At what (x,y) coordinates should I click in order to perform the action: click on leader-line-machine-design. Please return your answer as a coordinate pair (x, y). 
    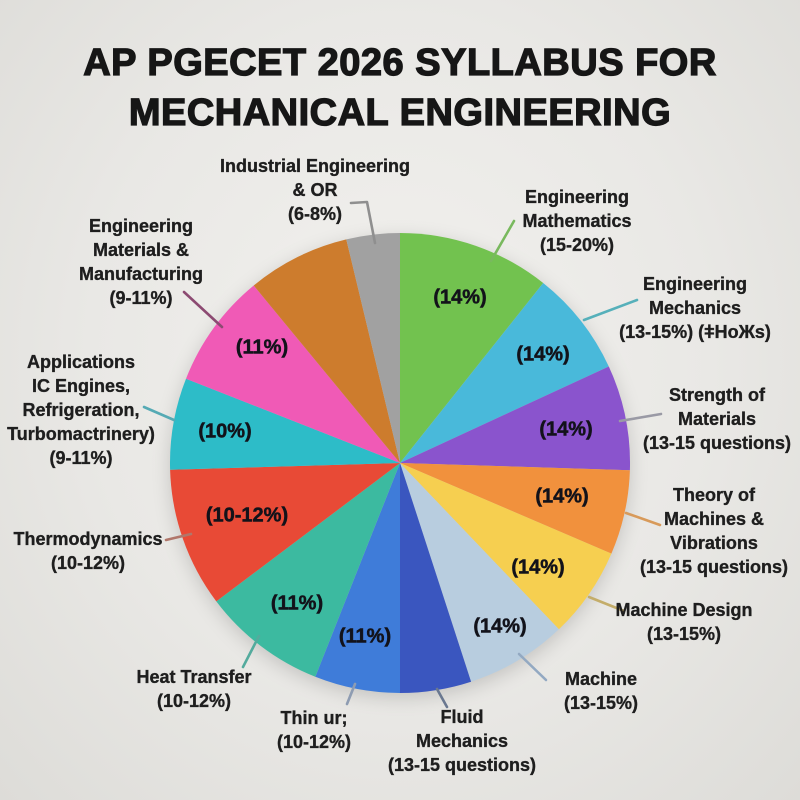
    Looking at the image, I should click on (606, 604).